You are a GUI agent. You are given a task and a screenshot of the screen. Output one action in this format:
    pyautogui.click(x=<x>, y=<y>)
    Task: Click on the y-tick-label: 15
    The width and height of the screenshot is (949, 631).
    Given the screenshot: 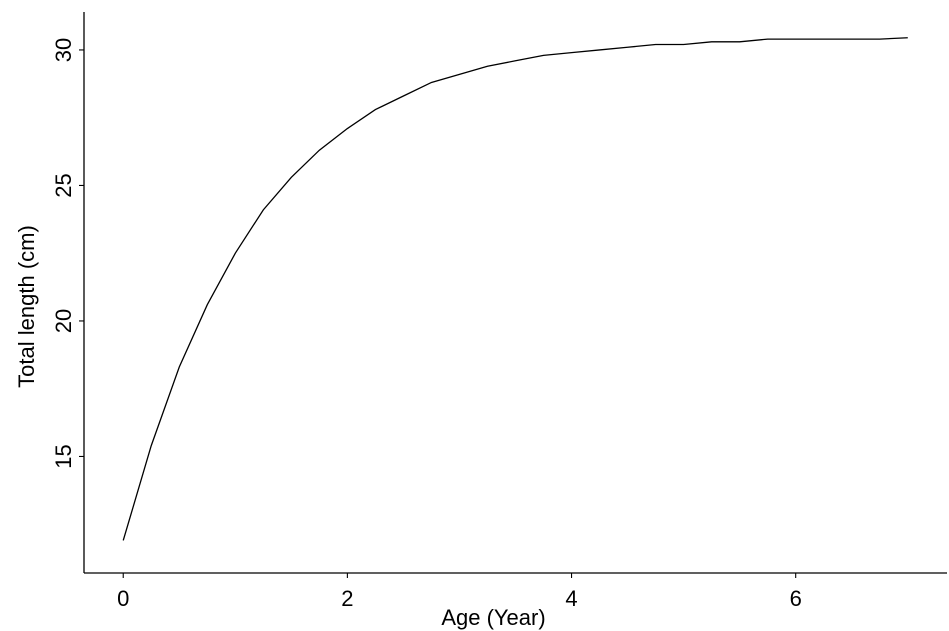 What is the action you would take?
    pyautogui.click(x=63, y=456)
    